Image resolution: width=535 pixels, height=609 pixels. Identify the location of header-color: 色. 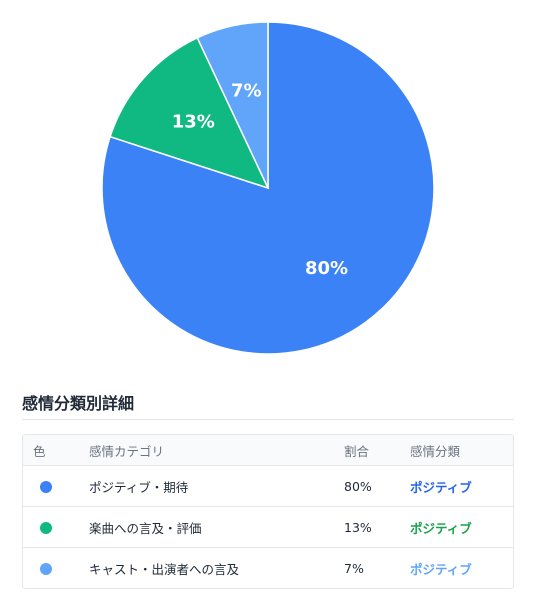
(56, 450).